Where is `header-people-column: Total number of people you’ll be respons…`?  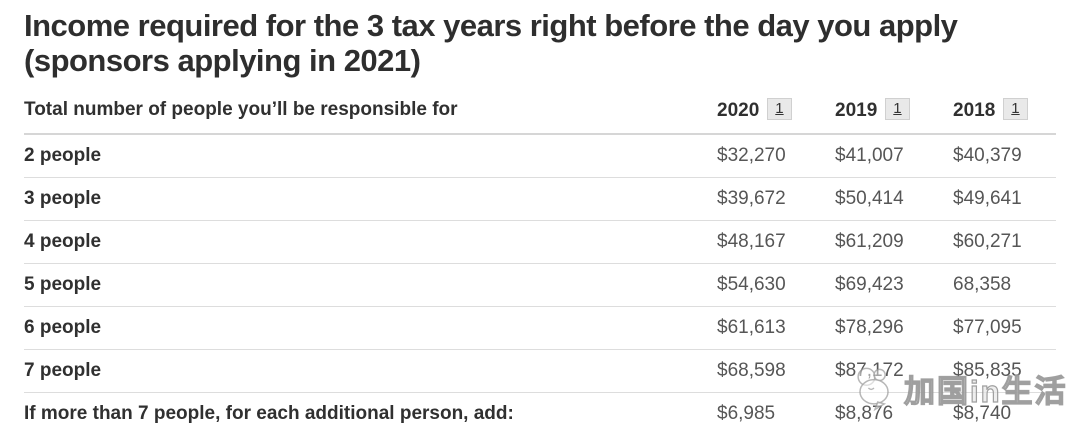
header-people-column: Total number of people you’ll be respons… is located at coordinates (370, 111).